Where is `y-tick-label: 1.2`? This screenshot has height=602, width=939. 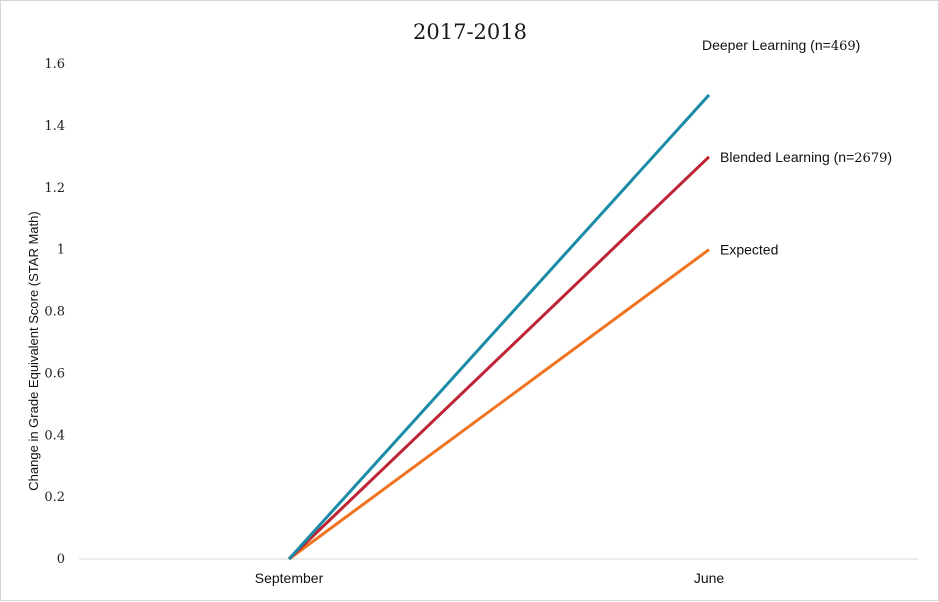
y-tick-label: 1.2 is located at coordinates (54, 188).